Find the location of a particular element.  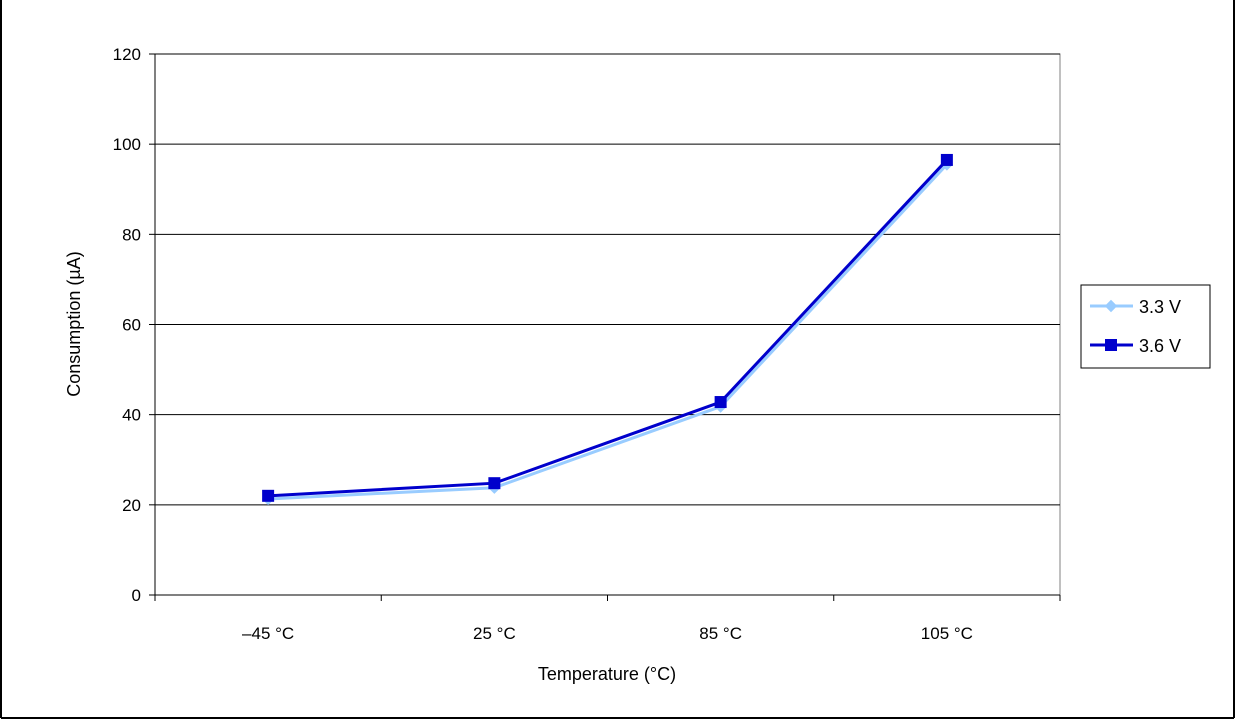

y-axis: 0 20 40 60 80 100 120 is located at coordinates (134, 325).